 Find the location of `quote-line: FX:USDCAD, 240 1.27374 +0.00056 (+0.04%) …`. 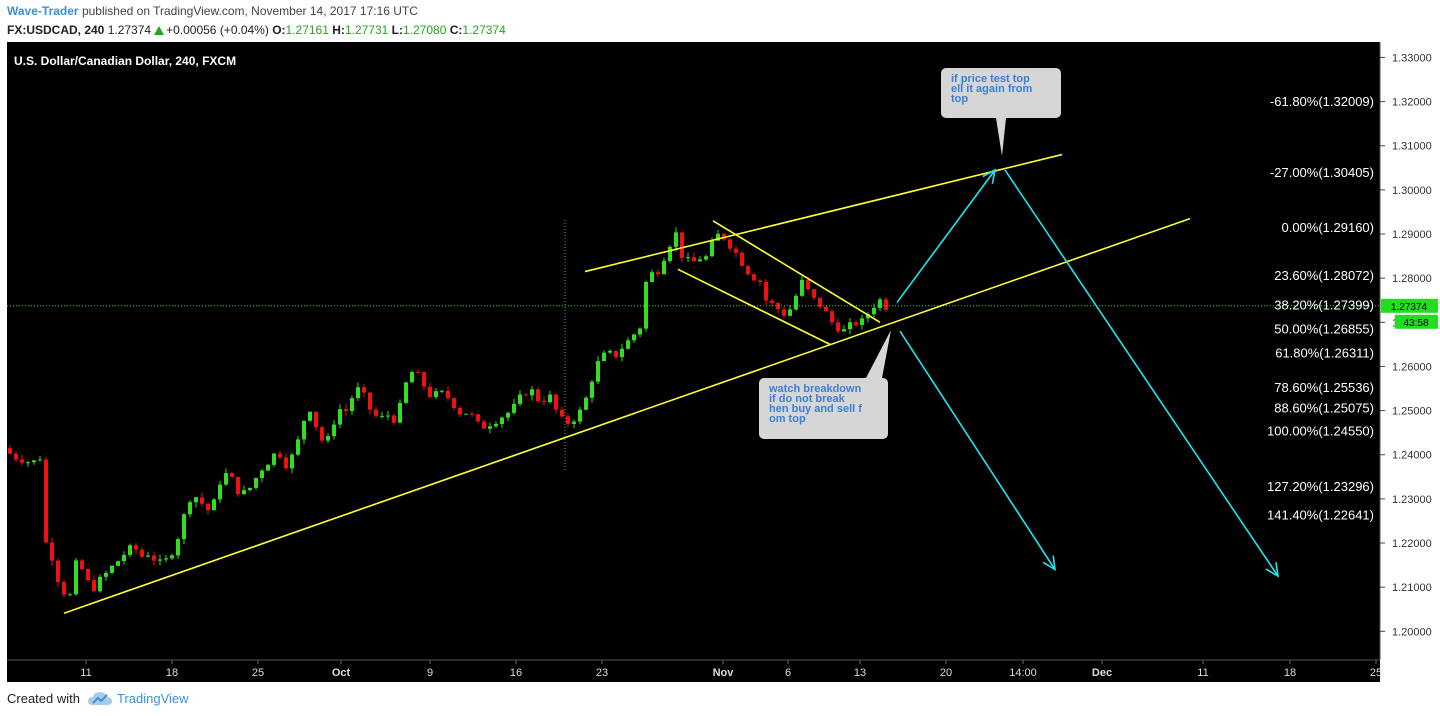

quote-line: FX:USDCAD, 240 1.27374 +0.00056 (+0.04%) … is located at coordinates (256, 30).